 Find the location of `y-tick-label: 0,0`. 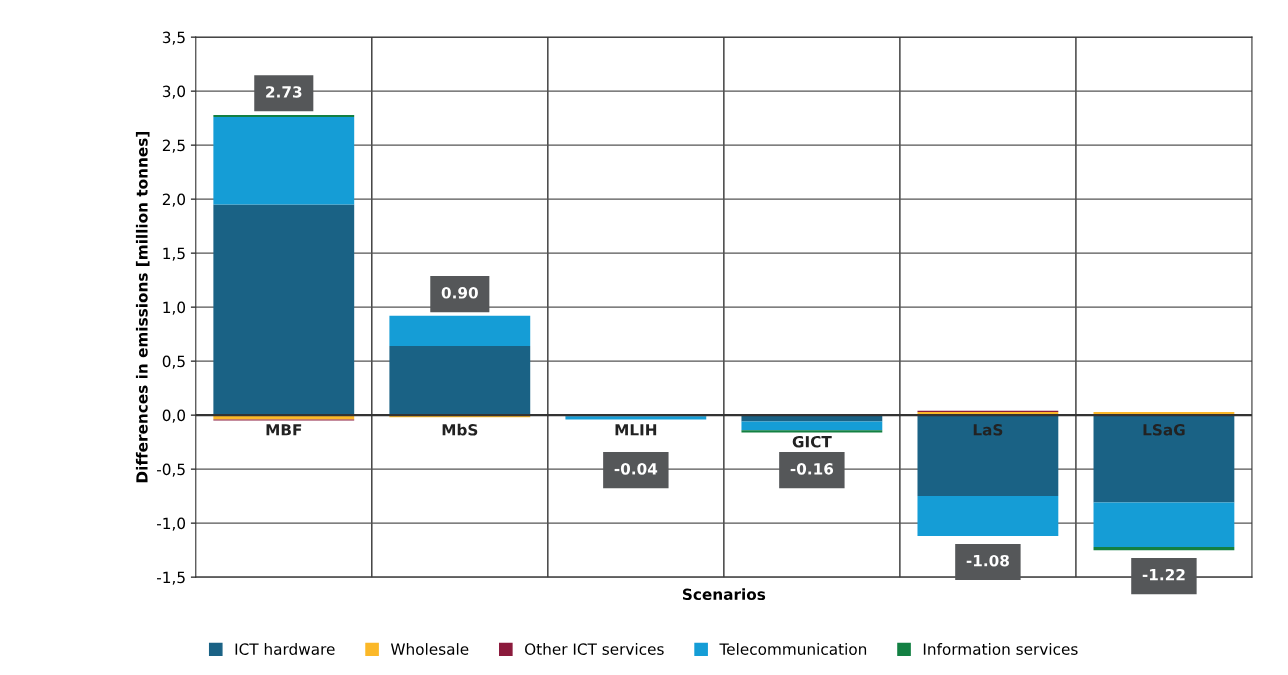

y-tick-label: 0,0 is located at coordinates (174, 416).